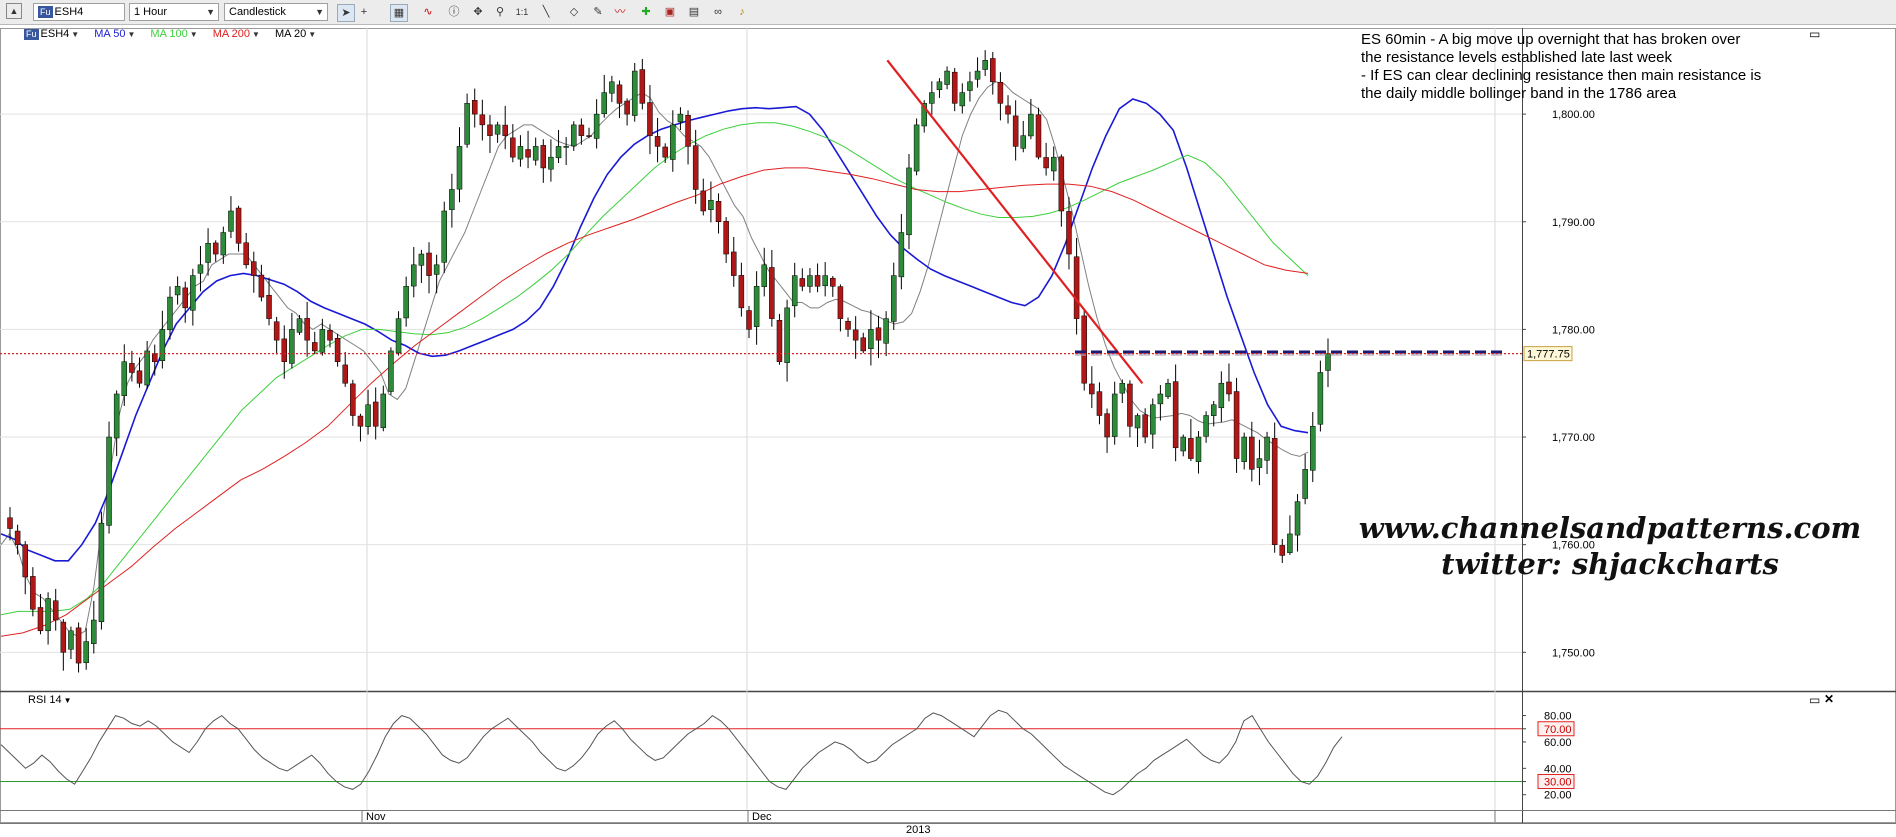 The width and height of the screenshot is (1896, 837). I want to click on futures-badge: Fu, so click(45, 12).